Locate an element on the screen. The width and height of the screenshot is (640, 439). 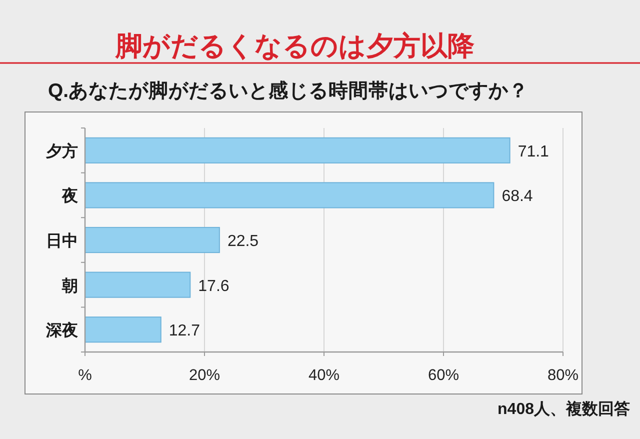
category-label: 夜 is located at coordinates (70, 197).